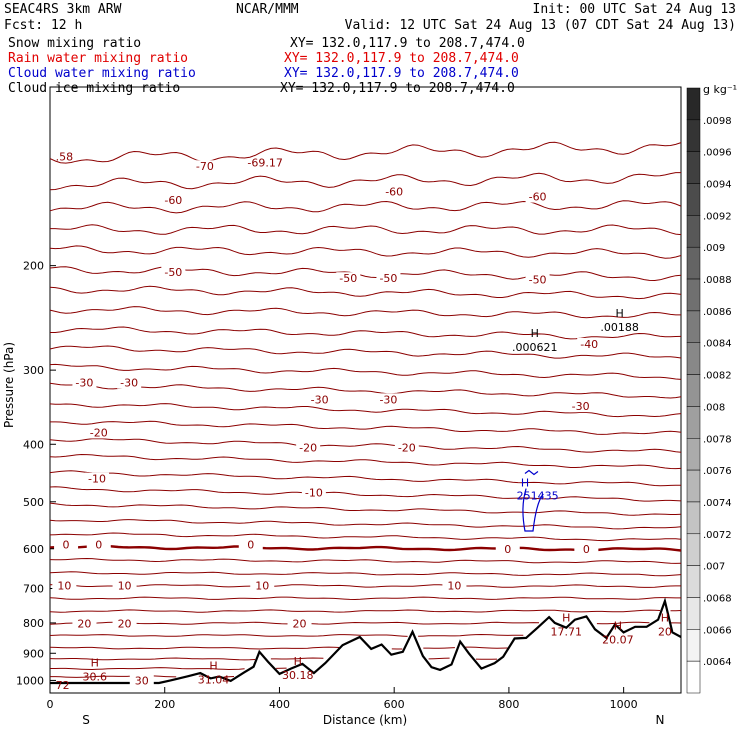  I want to click on colorbar-tick-label: .0094, so click(717, 185).